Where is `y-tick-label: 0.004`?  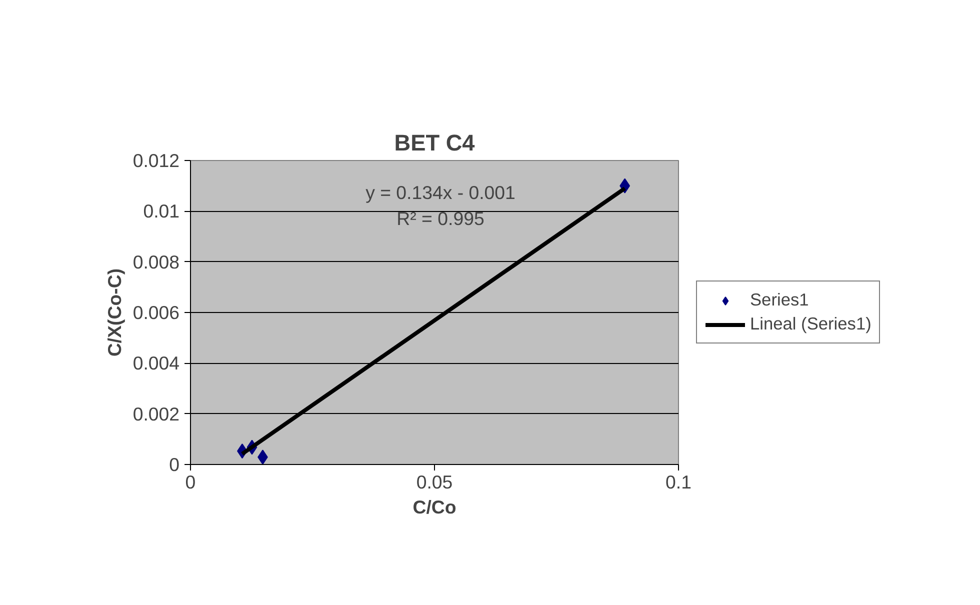 y-tick-label: 0.004 is located at coordinates (156, 363).